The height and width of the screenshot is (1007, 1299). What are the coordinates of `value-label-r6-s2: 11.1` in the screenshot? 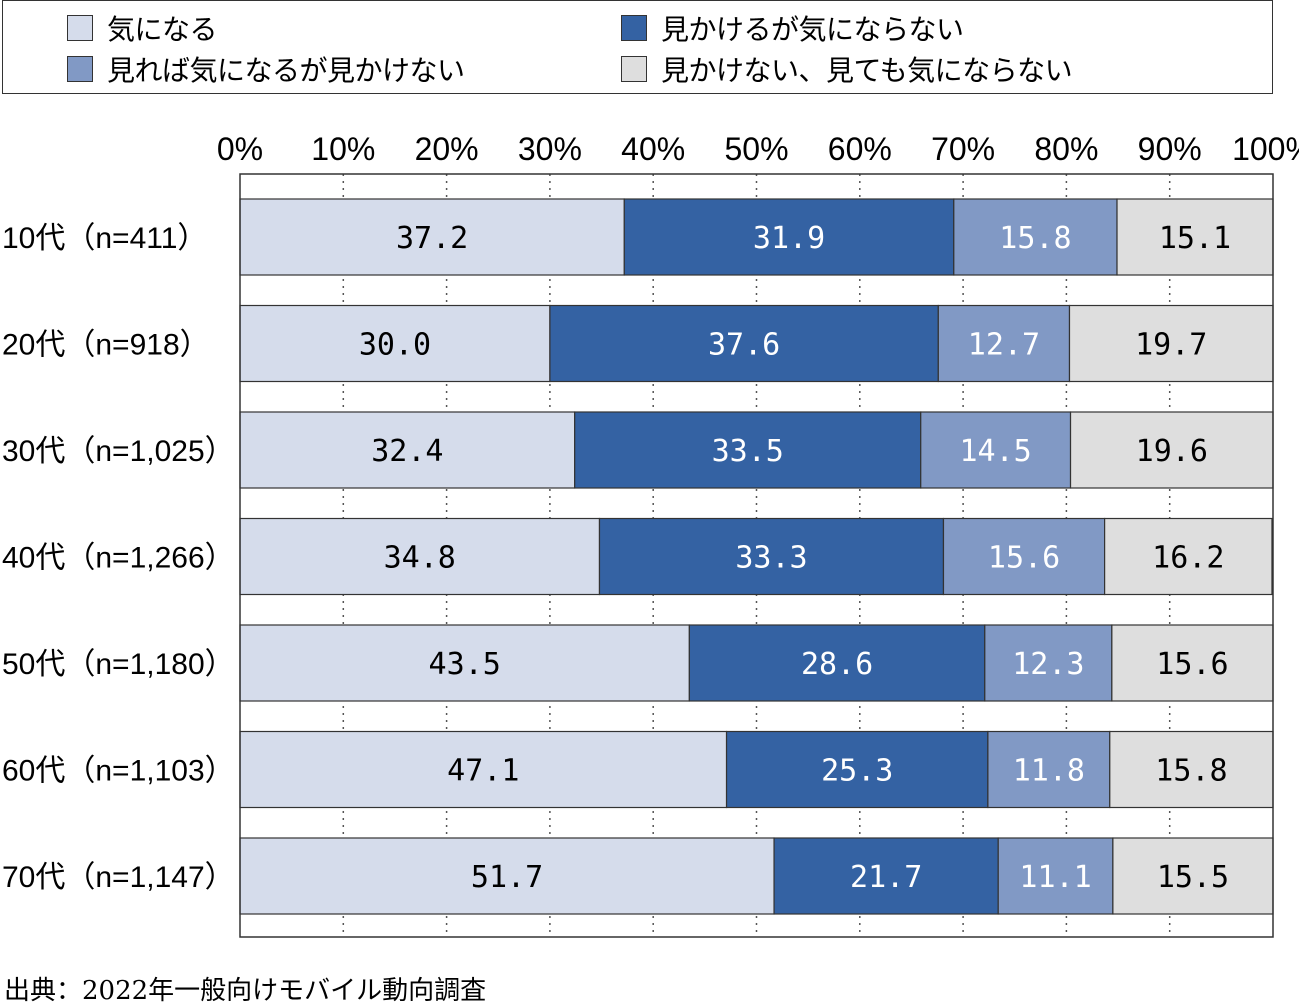 It's located at (1055, 877).